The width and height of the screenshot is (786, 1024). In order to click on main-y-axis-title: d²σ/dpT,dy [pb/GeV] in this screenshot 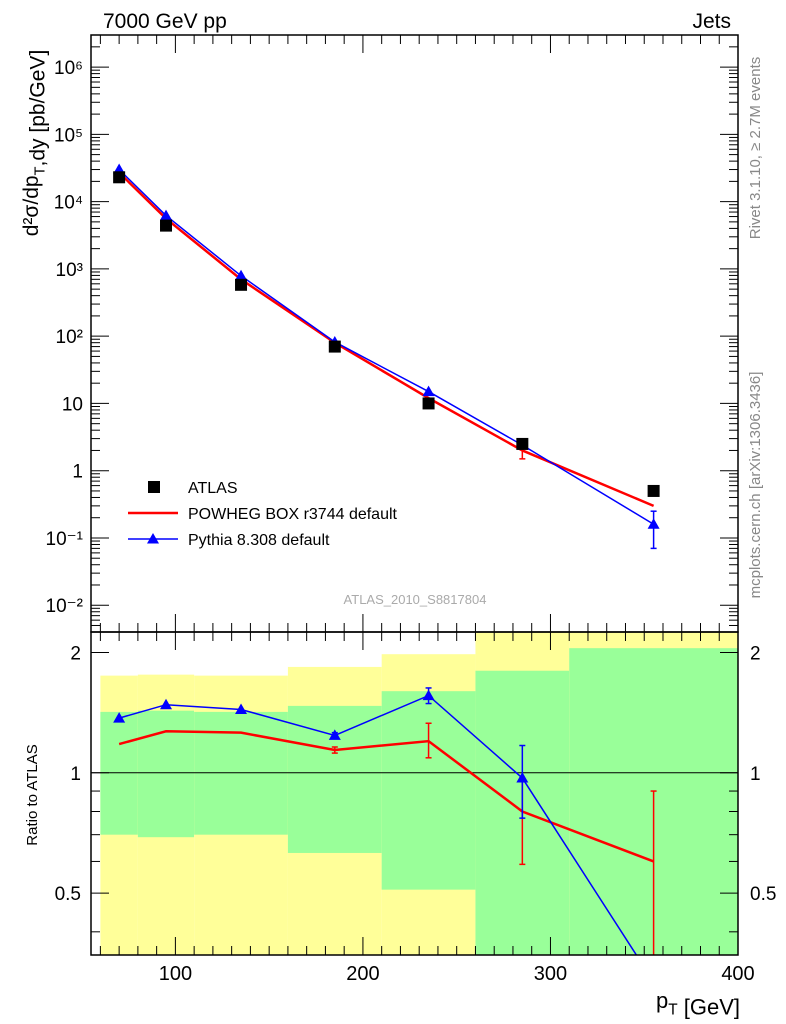, I will do `click(34, 143)`.